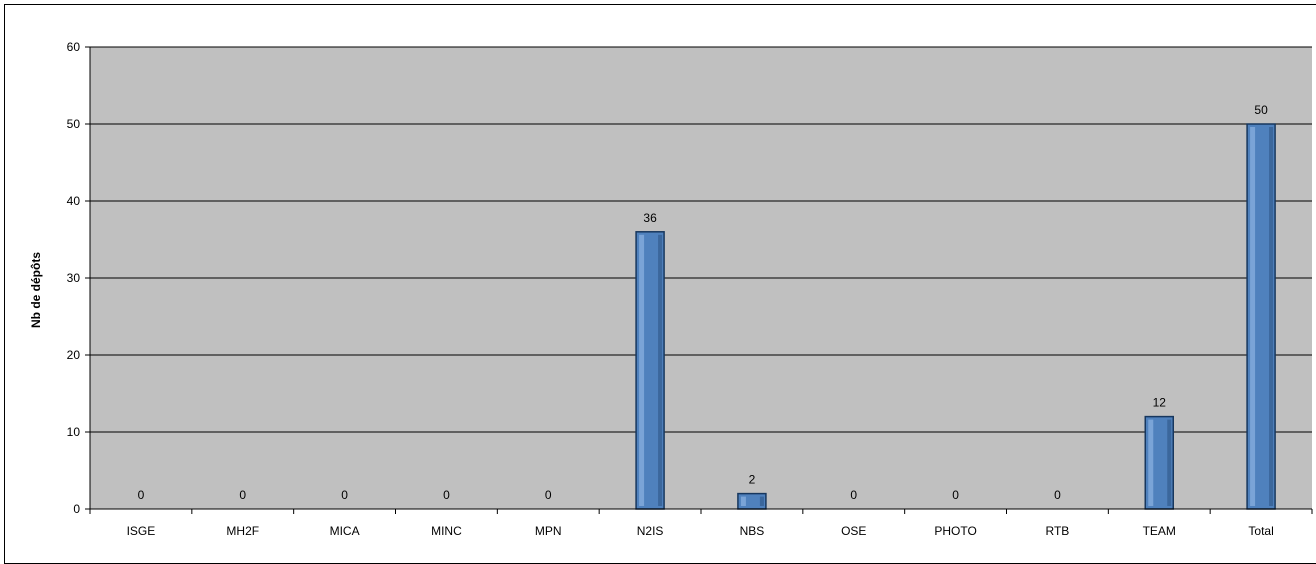 This screenshot has height=564, width=1316. What do you see at coordinates (650, 218) in the screenshot?
I see `data-label: 36` at bounding box center [650, 218].